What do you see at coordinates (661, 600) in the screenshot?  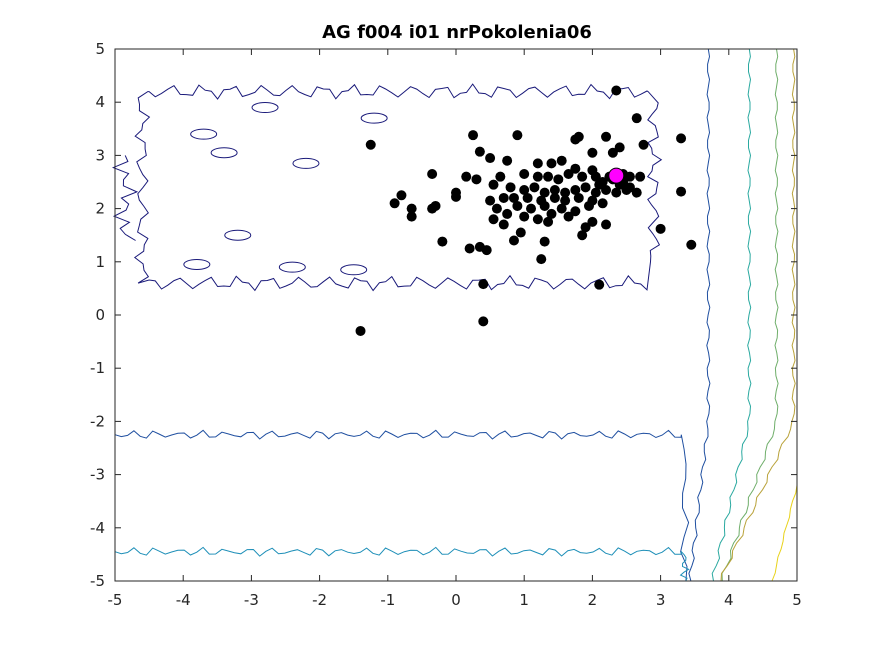 I see `x-tick-label: 3` at bounding box center [661, 600].